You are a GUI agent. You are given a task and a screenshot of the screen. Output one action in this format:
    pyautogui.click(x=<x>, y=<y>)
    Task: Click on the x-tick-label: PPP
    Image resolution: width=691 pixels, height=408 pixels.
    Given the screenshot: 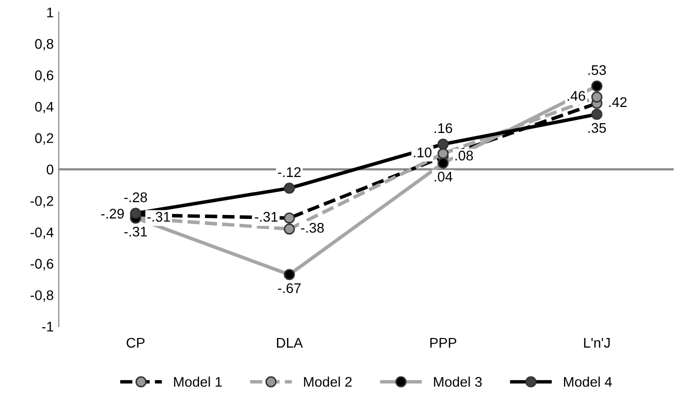 What is the action you would take?
    pyautogui.click(x=443, y=343)
    